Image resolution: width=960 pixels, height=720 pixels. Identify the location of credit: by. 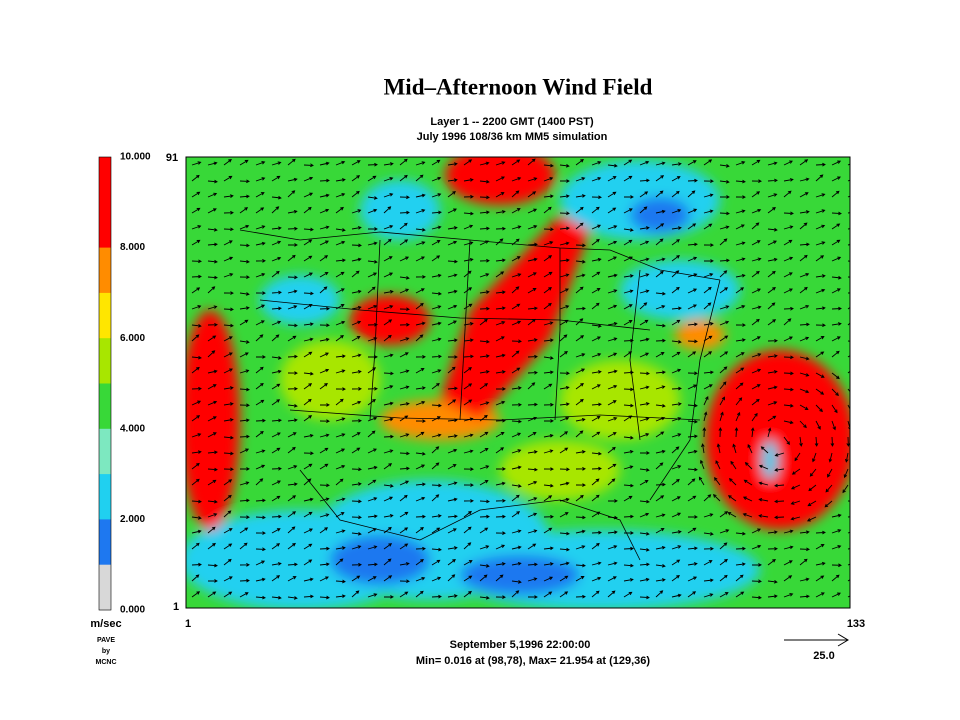
(106, 651).